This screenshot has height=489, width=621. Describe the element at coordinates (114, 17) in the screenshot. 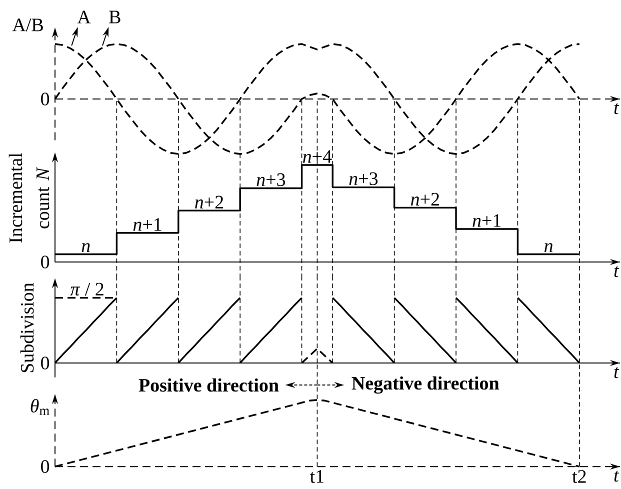

I see `series-label: B` at that location.